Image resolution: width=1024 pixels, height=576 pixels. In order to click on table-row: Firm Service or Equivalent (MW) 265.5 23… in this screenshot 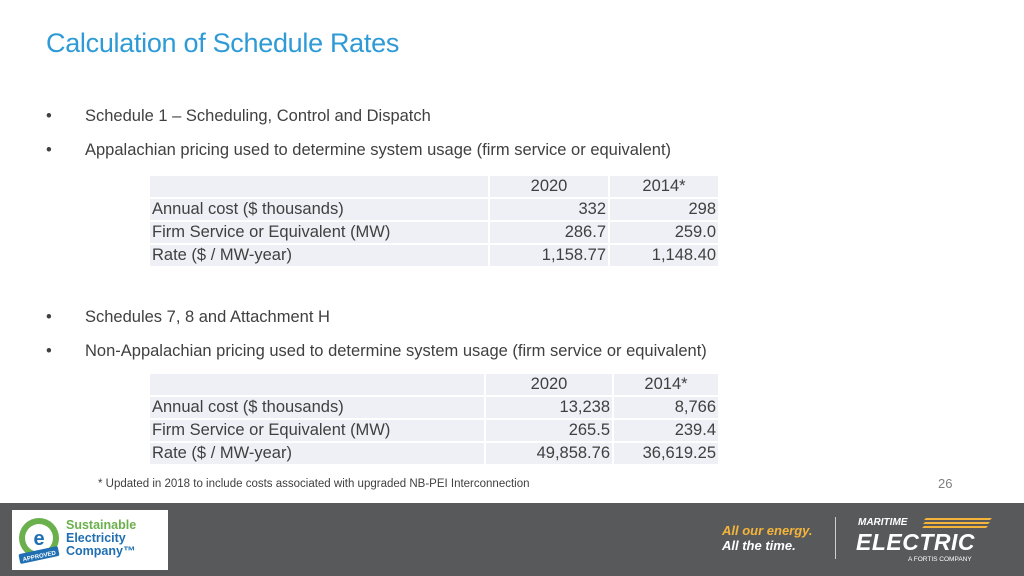, I will do `click(434, 430)`.